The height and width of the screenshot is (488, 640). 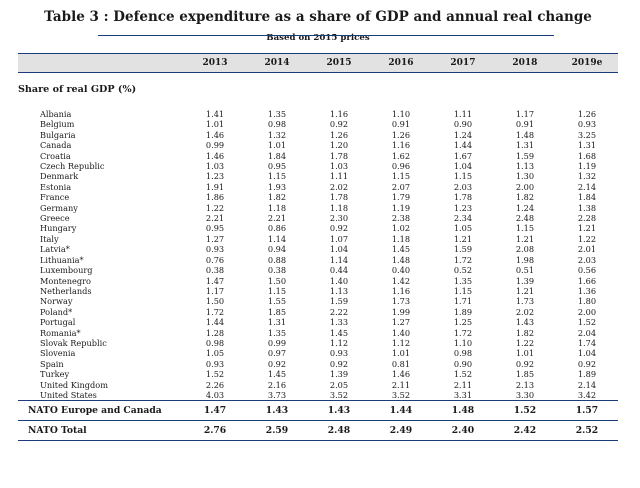 I want to click on value-cell: 1.73, so click(x=401, y=301).